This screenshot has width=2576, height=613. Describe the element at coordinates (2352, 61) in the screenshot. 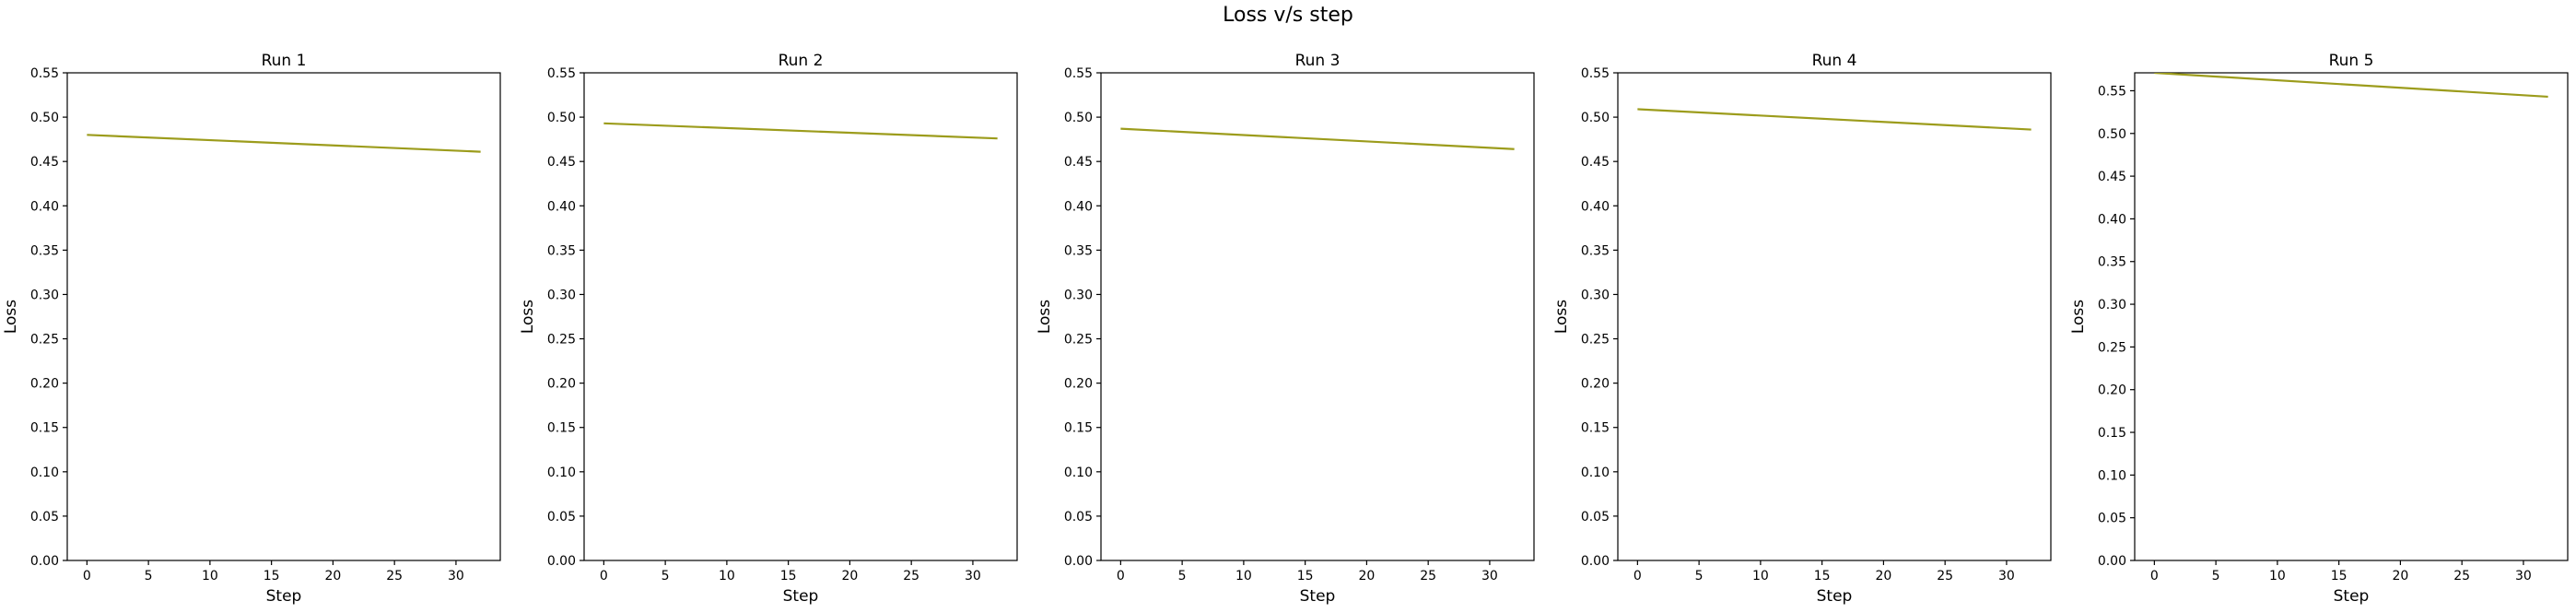

I see `subplot-title: Run 5` at that location.